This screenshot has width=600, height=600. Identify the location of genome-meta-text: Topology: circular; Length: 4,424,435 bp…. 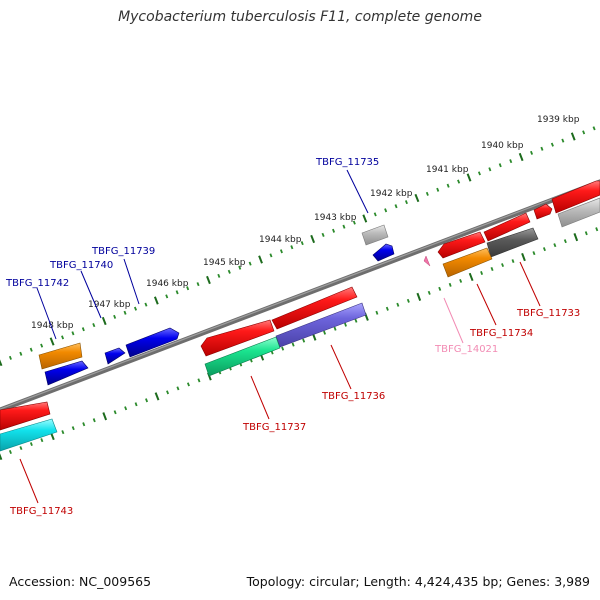
(418, 581).